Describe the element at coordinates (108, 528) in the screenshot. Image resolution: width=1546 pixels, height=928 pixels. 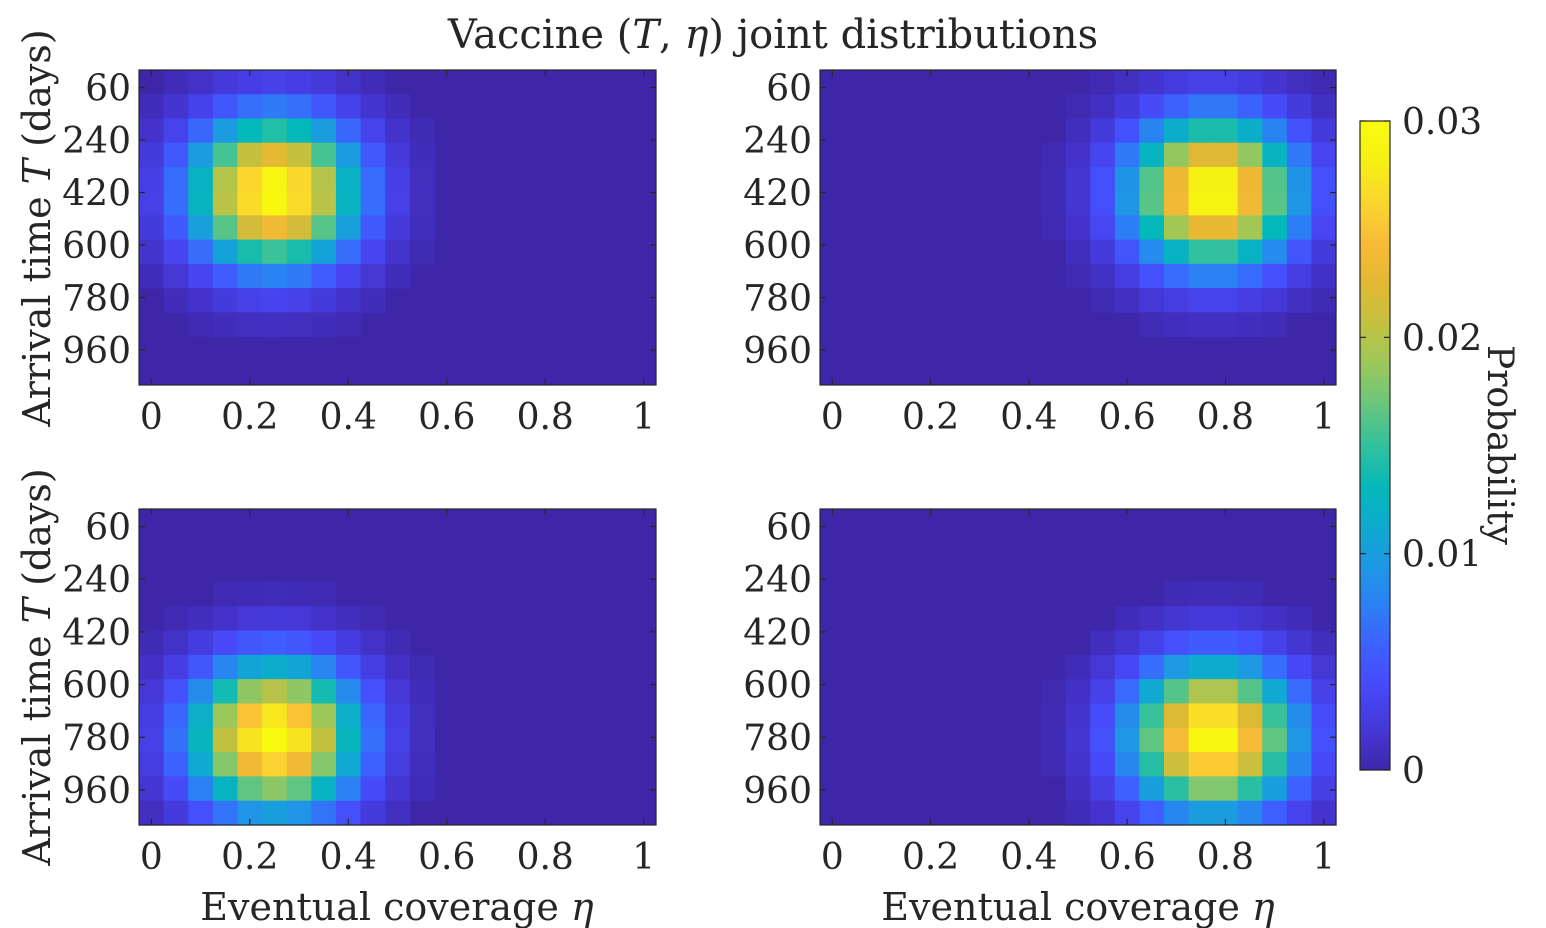
I see `y-tick-label: 60` at that location.